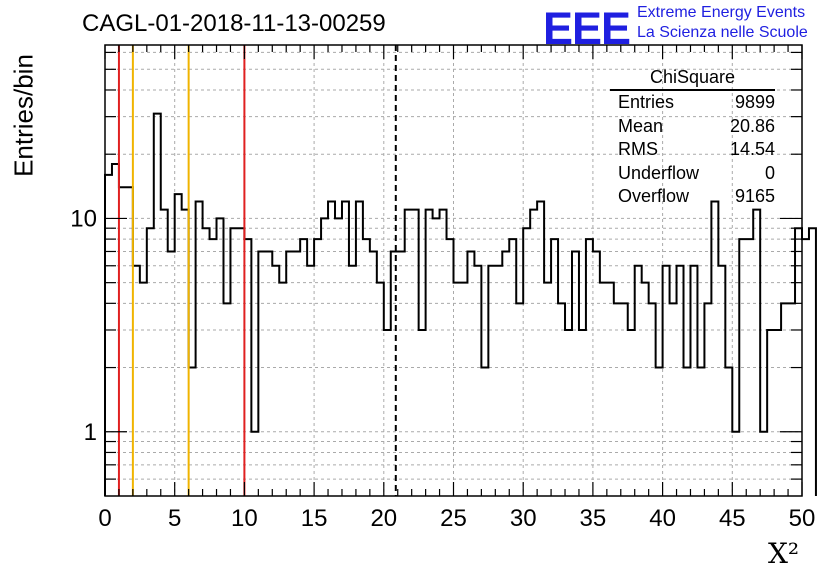  Describe the element at coordinates (692, 103) in the screenshot. I see `stats-row-entries: Entries 9899` at that location.